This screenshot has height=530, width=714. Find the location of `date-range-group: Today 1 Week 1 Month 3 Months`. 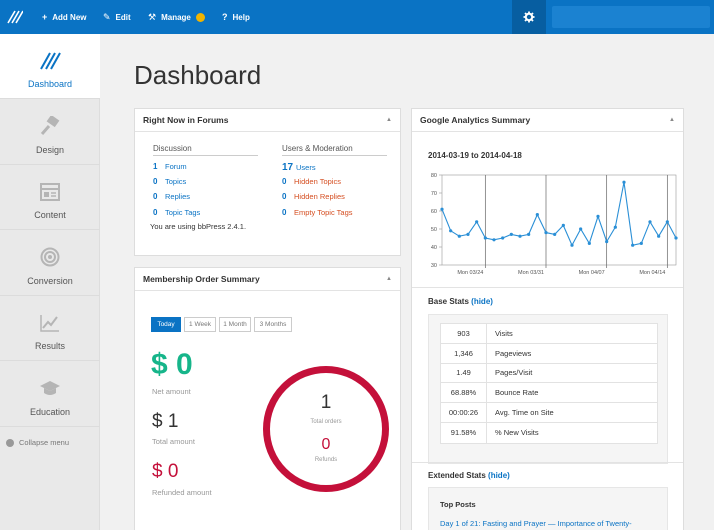

date-range-group: Today 1 Week 1 Month 3 Months is located at coordinates (223, 324).